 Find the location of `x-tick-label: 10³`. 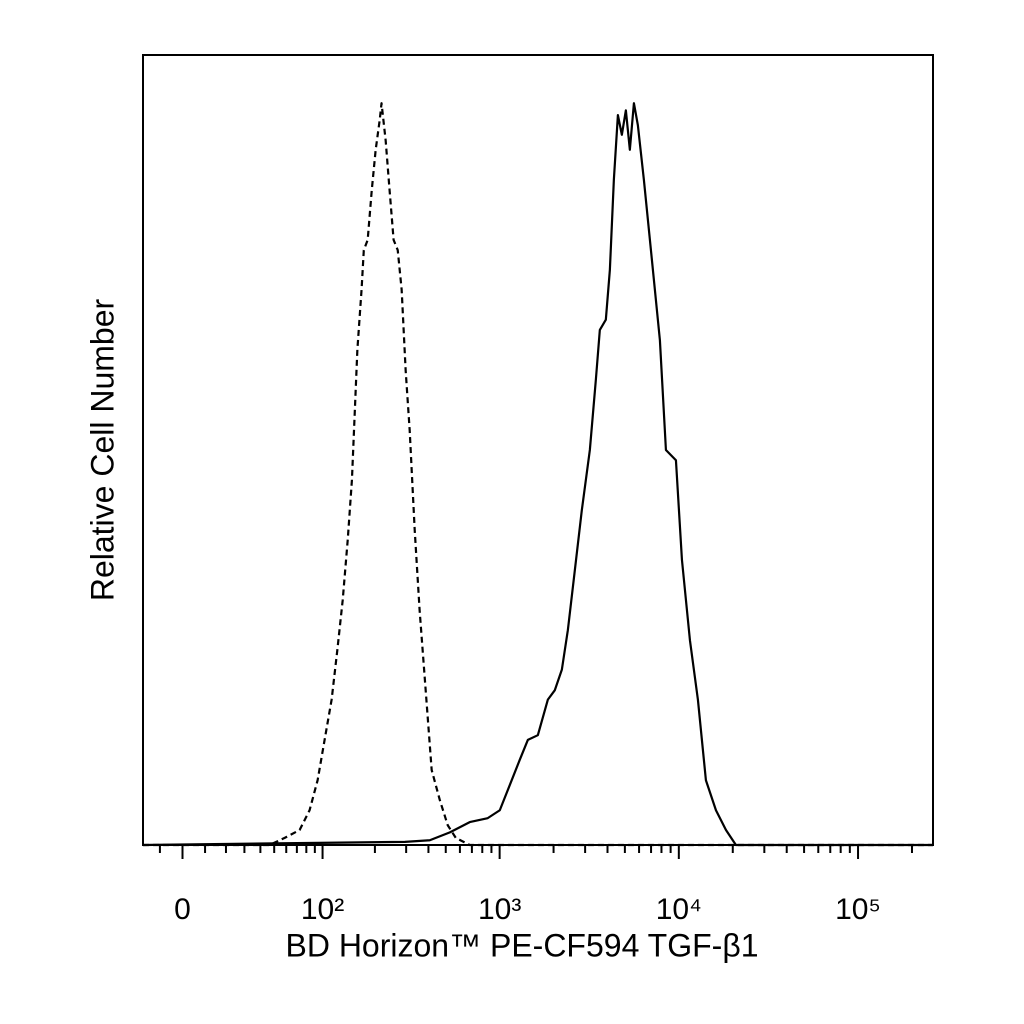

x-tick-label: 10³ is located at coordinates (499, 909).